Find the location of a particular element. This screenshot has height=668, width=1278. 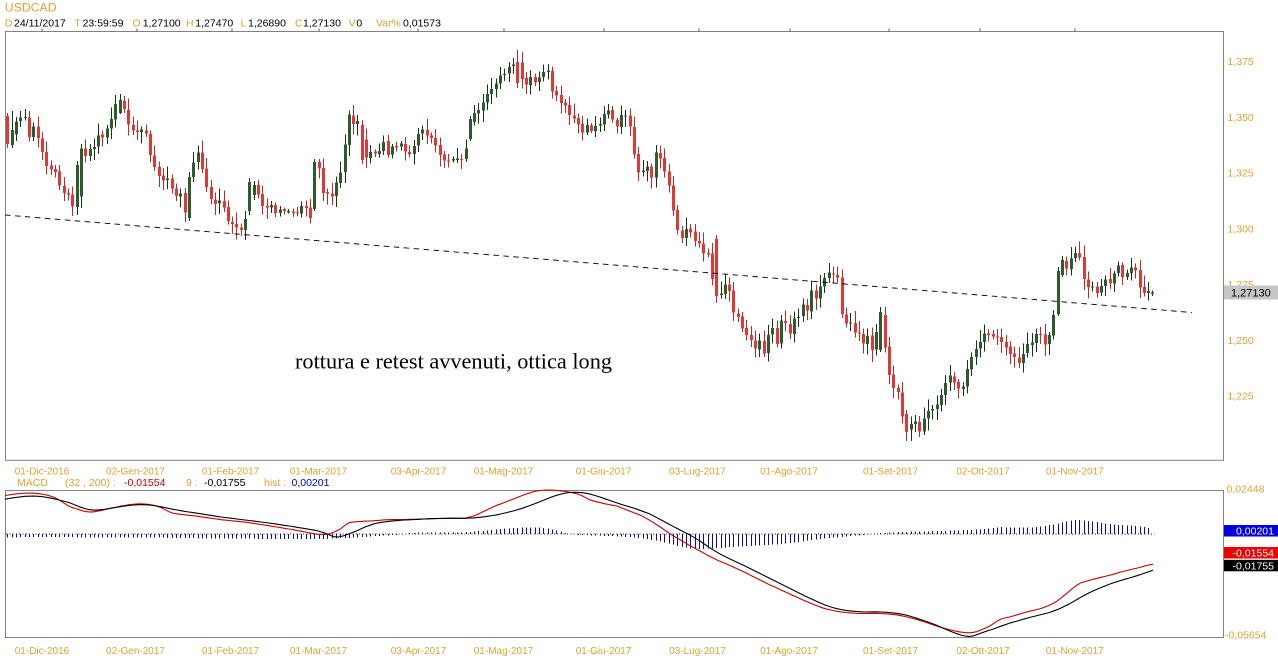

svg-text: 0,01573 is located at coordinates (422, 24).